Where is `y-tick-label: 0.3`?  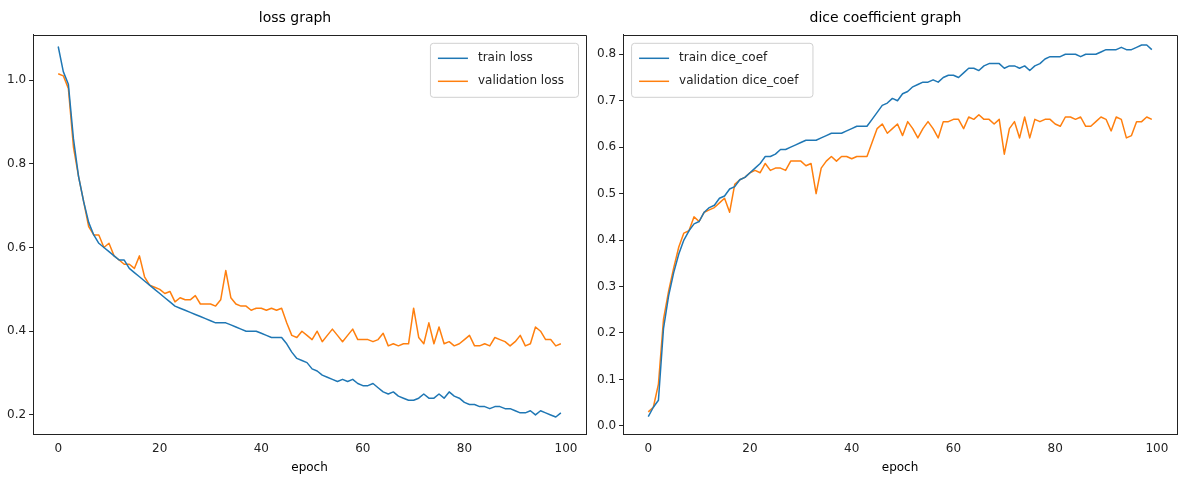 y-tick-label: 0.3 is located at coordinates (606, 285).